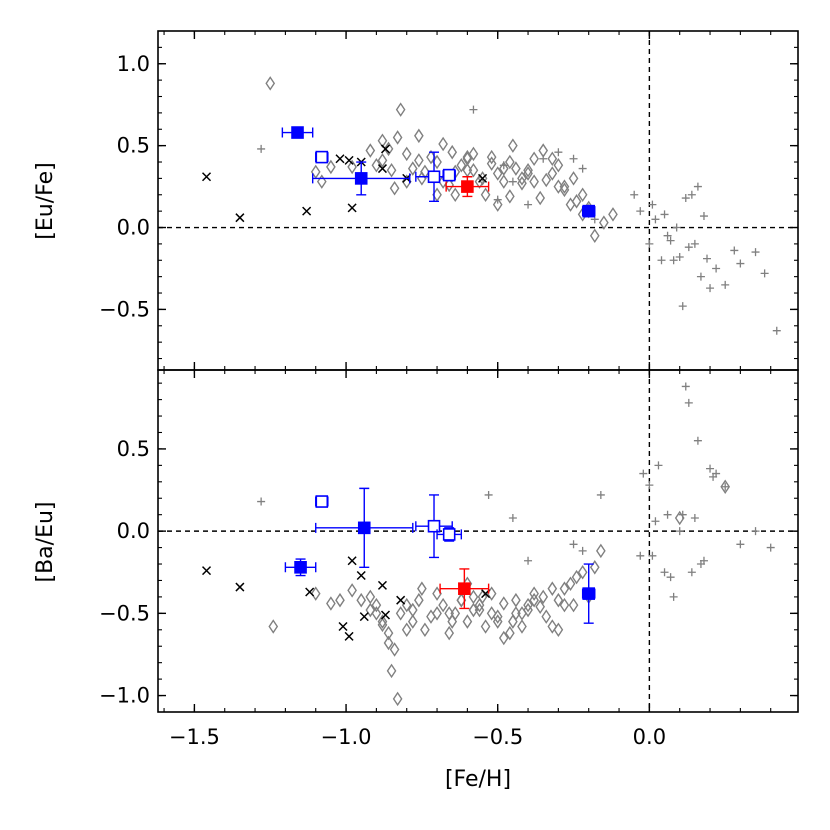  What do you see at coordinates (478, 779) in the screenshot?
I see `x-axis-label: [Fe/H]` at bounding box center [478, 779].